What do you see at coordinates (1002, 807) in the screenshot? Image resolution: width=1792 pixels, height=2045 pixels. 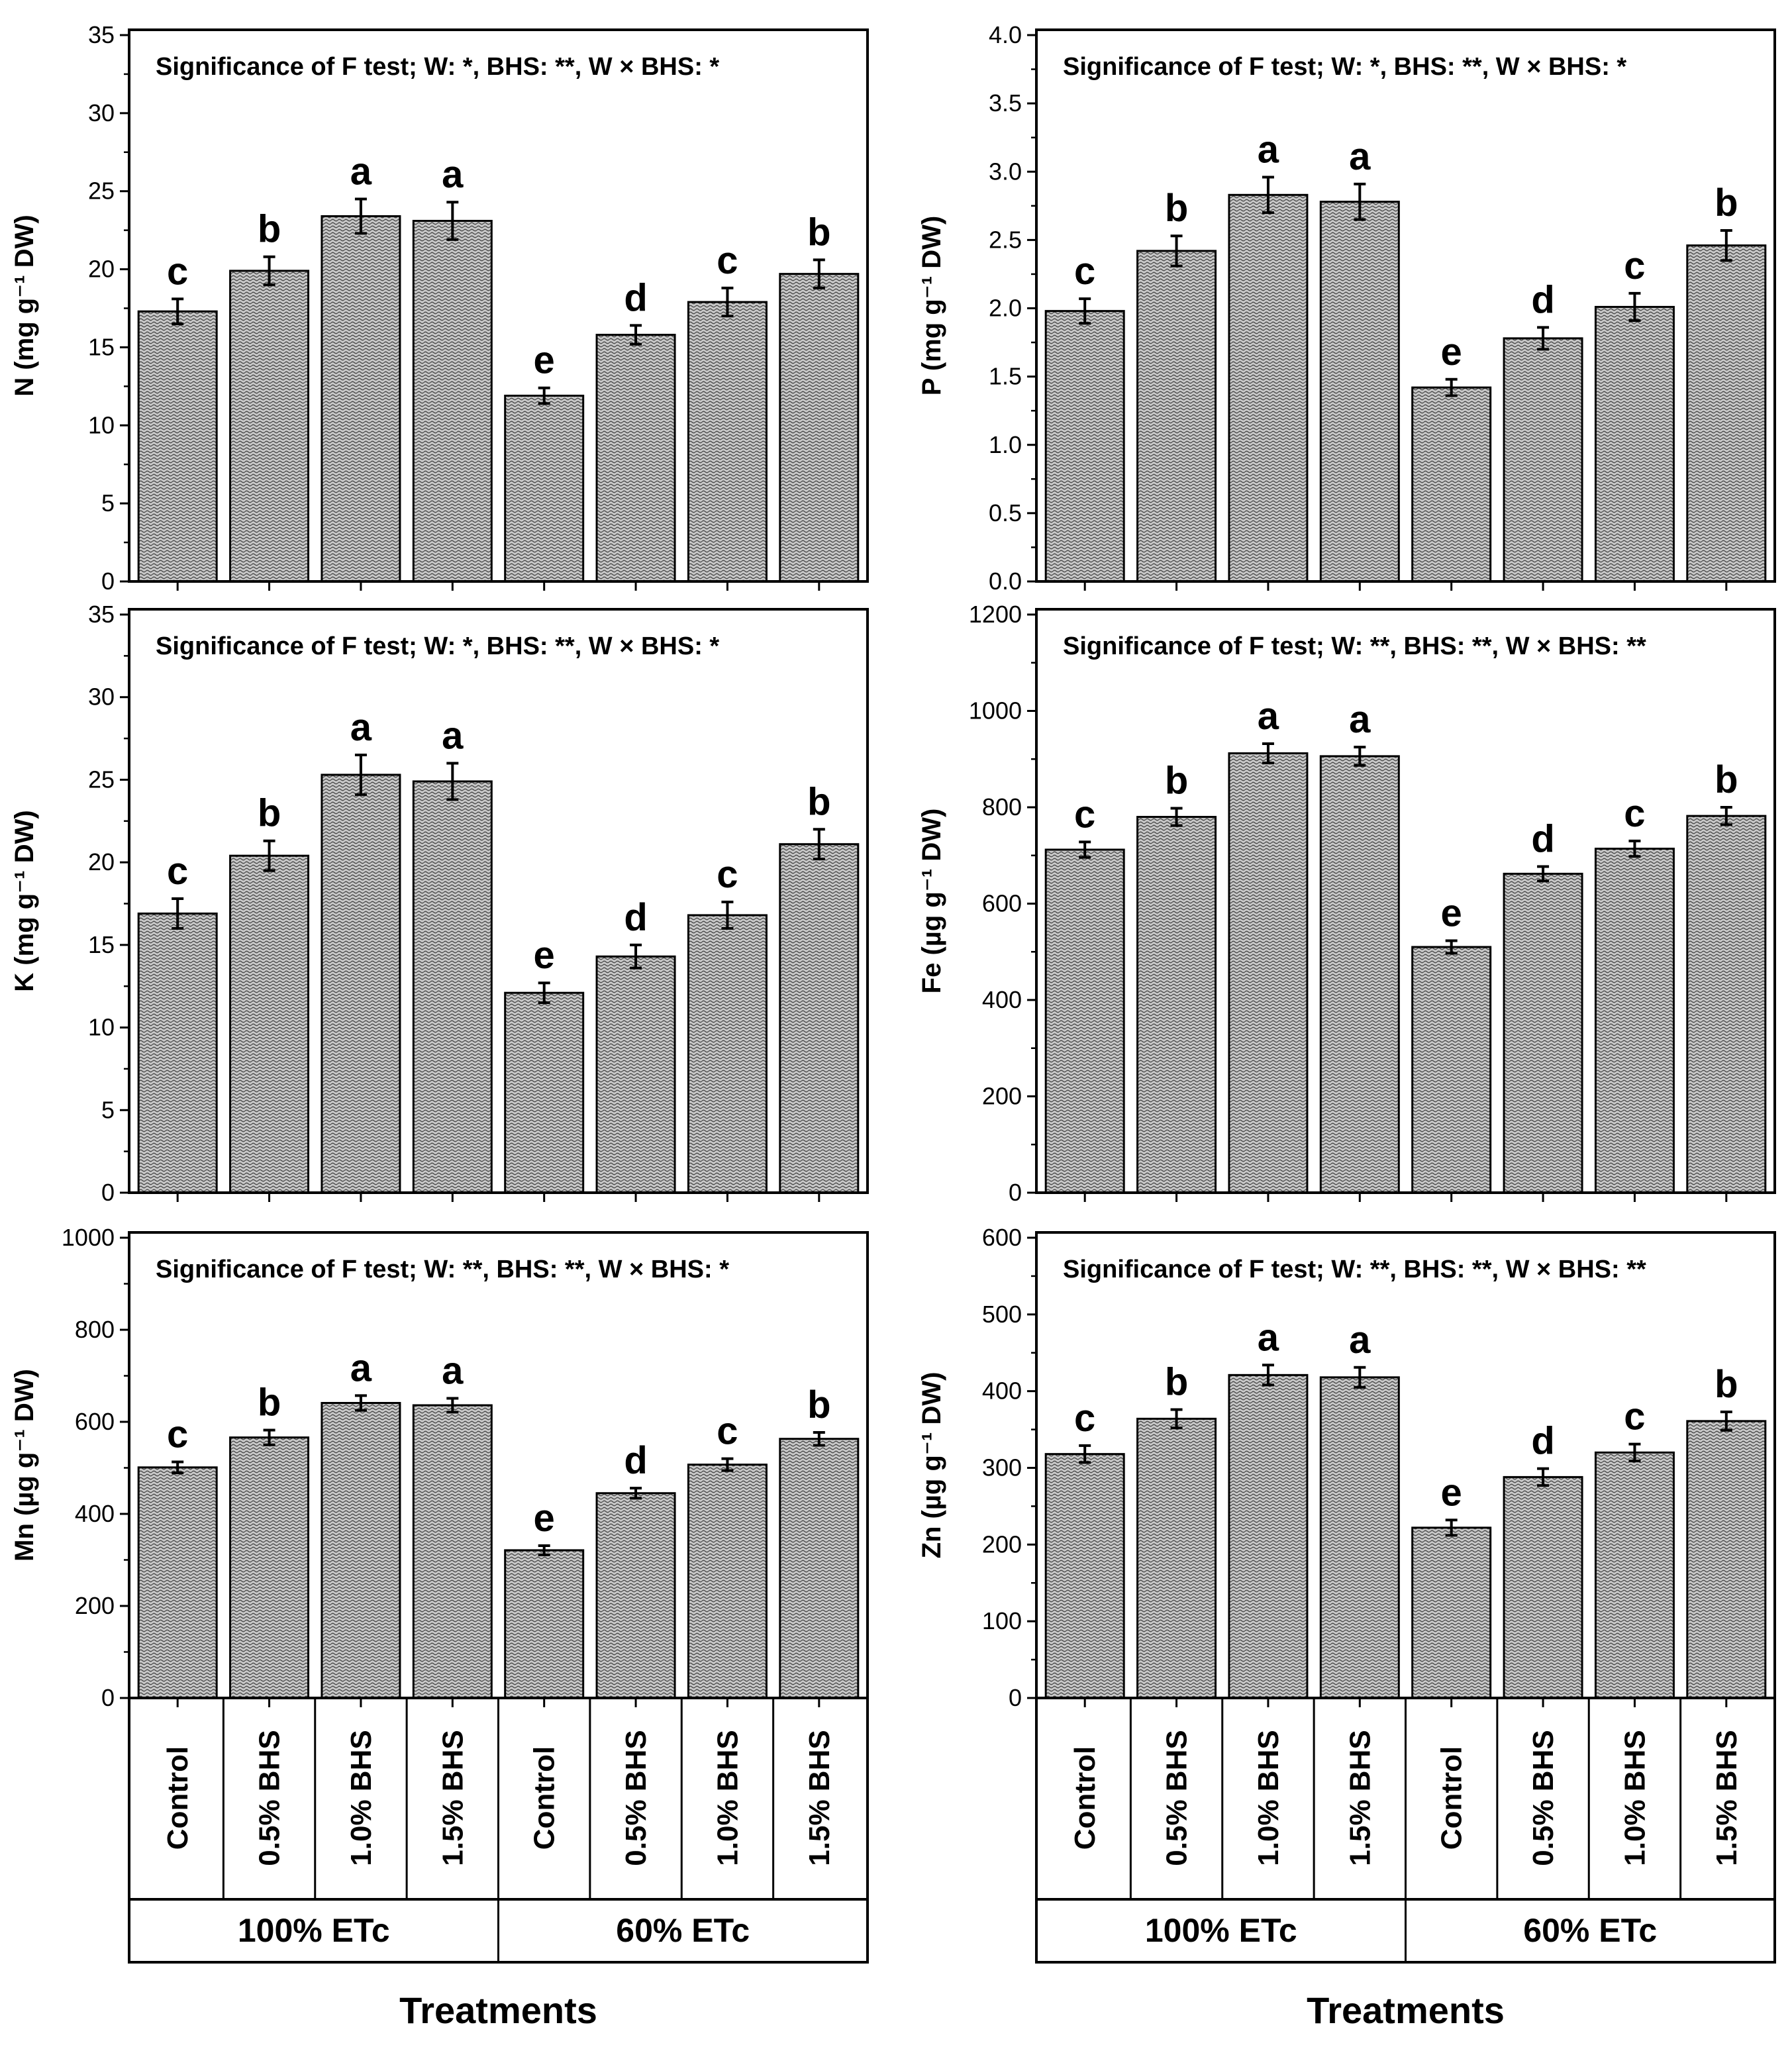 I see `y-tick-label: 800` at bounding box center [1002, 807].